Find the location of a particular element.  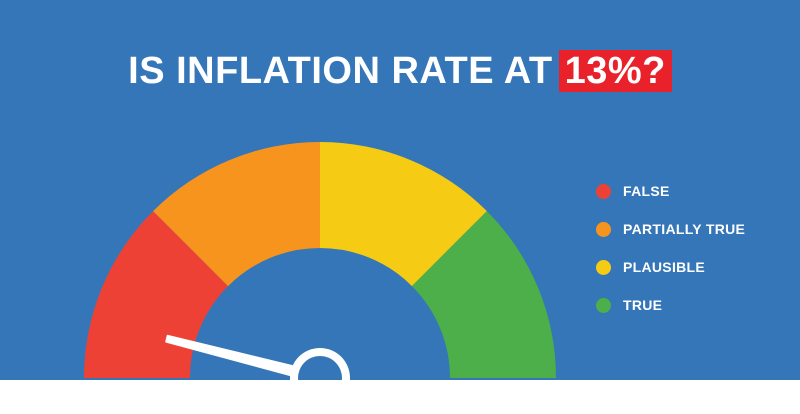

legend-label-plausible: PLAUSIBLE is located at coordinates (664, 267).